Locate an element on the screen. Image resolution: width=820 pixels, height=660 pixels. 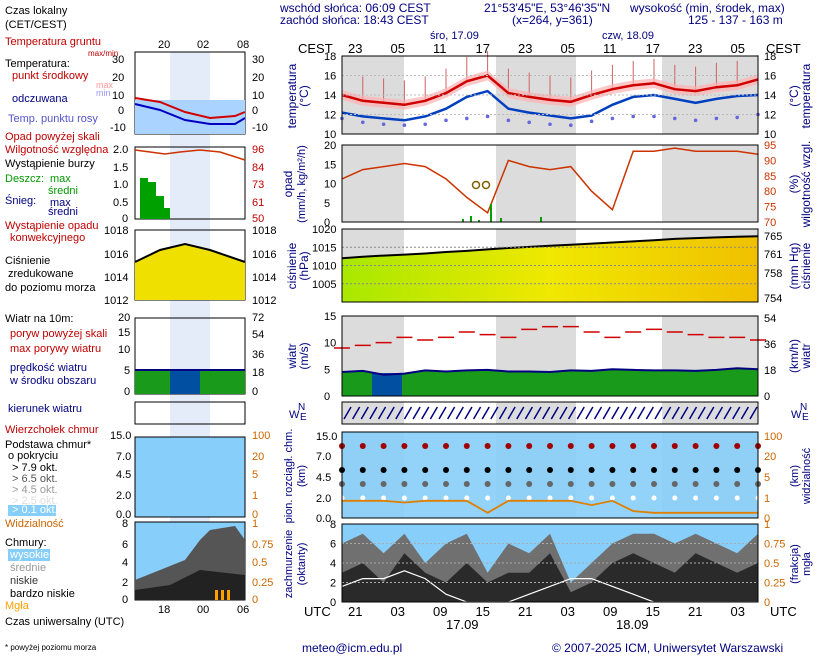
legend-temp-max: max is located at coordinates (105, 85).